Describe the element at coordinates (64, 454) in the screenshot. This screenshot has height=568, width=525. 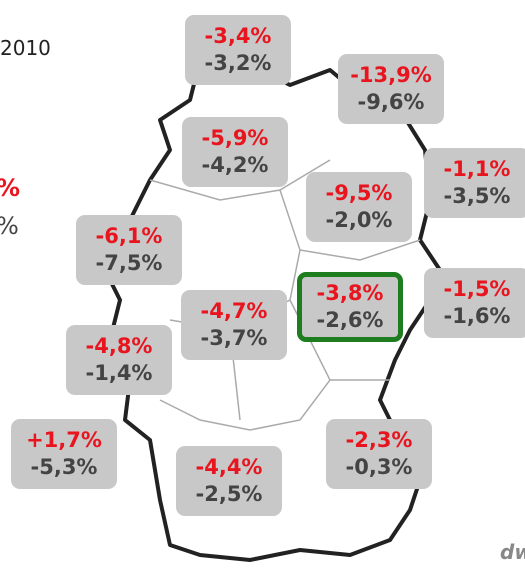
I see `region-label: +1,7% -5,3%` at that location.